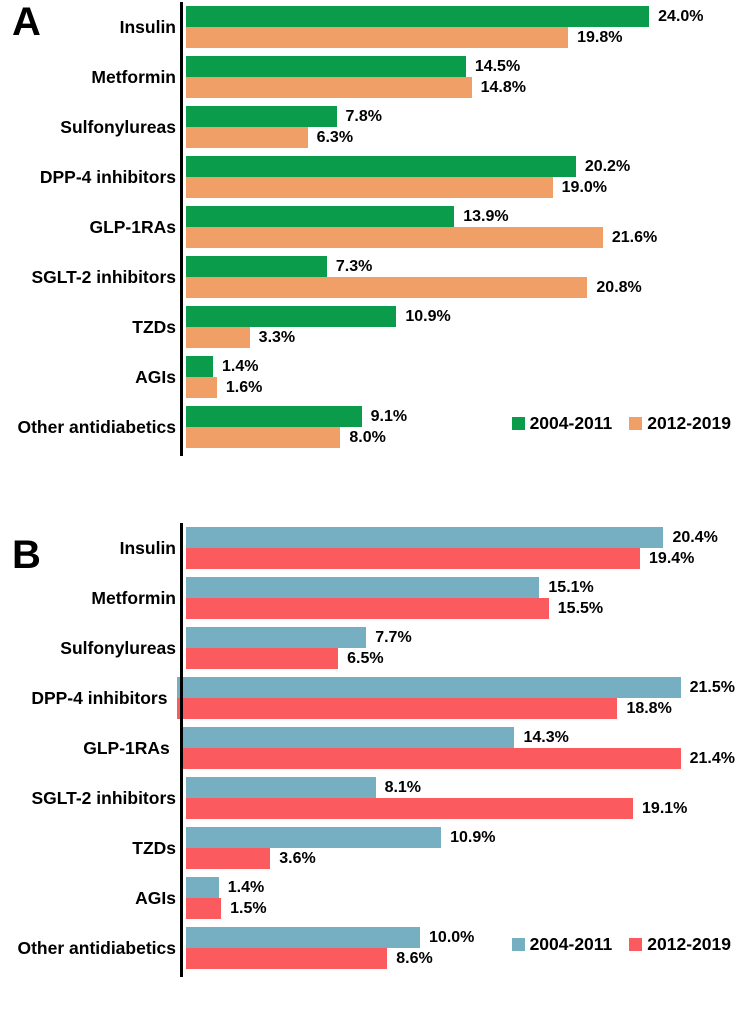 The width and height of the screenshot is (735, 1017). What do you see at coordinates (240, 366) in the screenshot?
I see `value-label: 1.4%` at bounding box center [240, 366].